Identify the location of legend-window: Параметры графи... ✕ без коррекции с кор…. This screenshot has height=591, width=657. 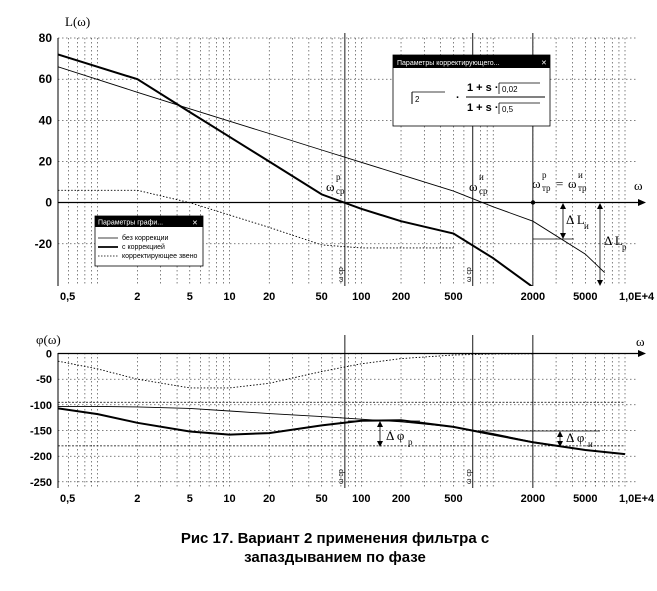
(149, 241).